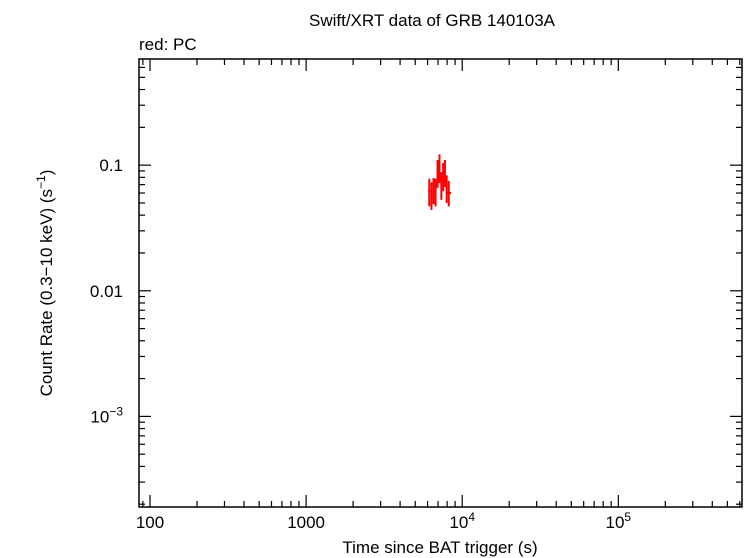 The width and height of the screenshot is (746, 558). I want to click on x-tick-label: 10⁴, so click(462, 521).